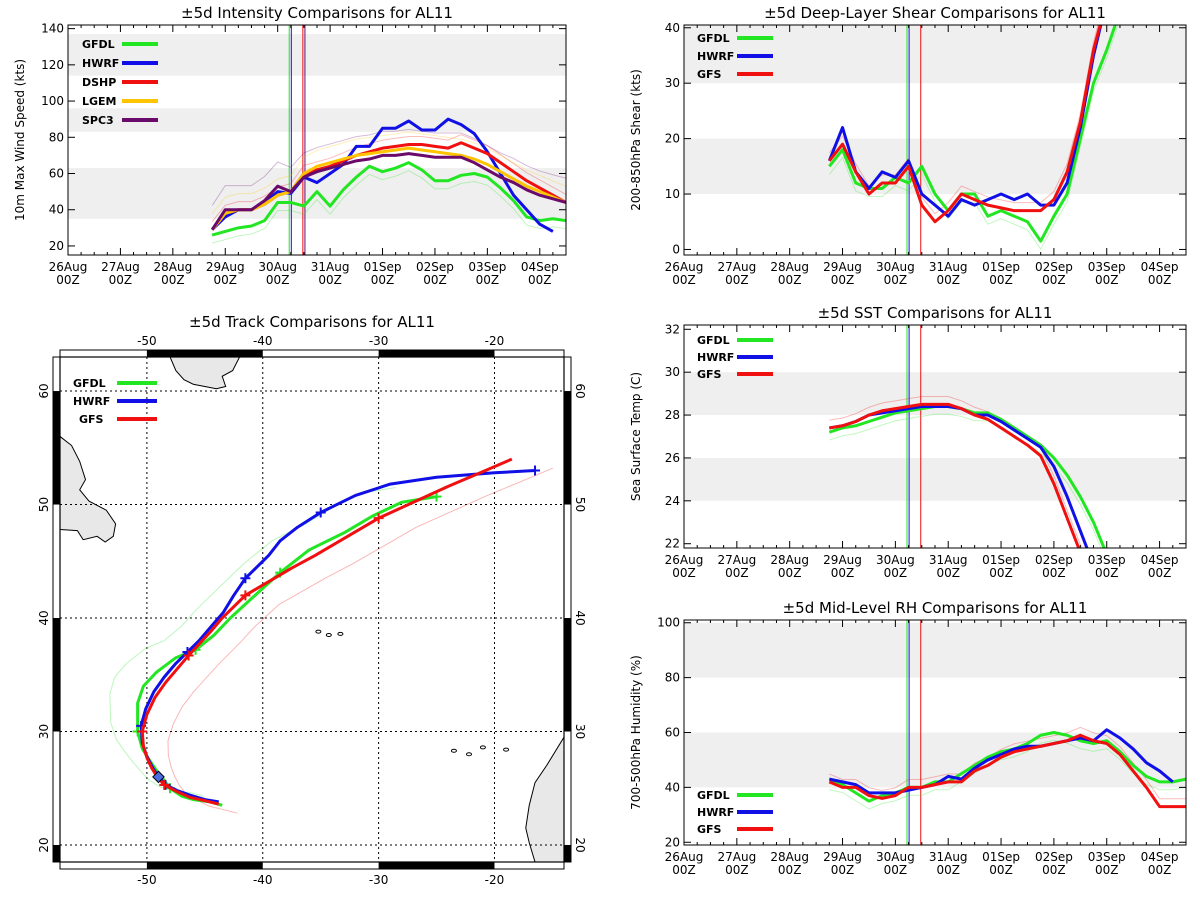 The height and width of the screenshot is (904, 1200). Describe the element at coordinates (580, 731) in the screenshot. I see `lat-label-right: 30` at that location.